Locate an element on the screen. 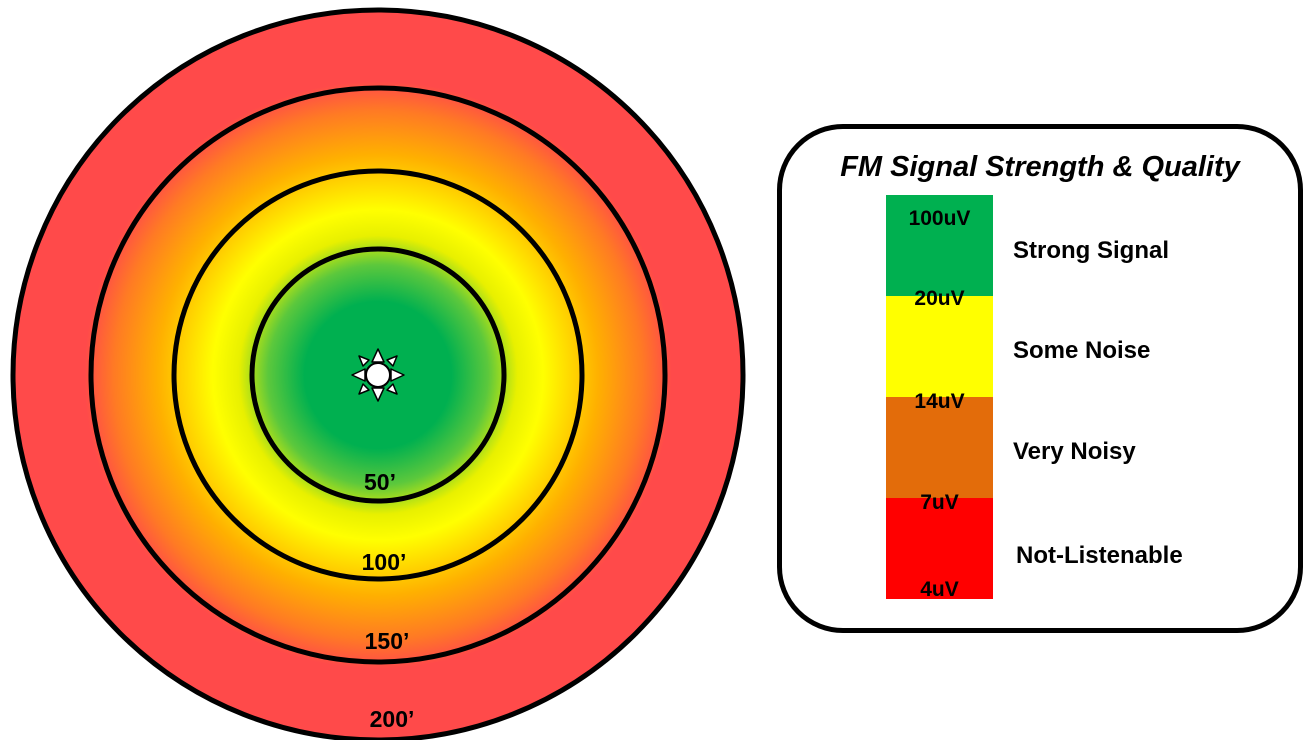 The height and width of the screenshot is (740, 1314). sun-transmitter-icon is located at coordinates (378, 375).